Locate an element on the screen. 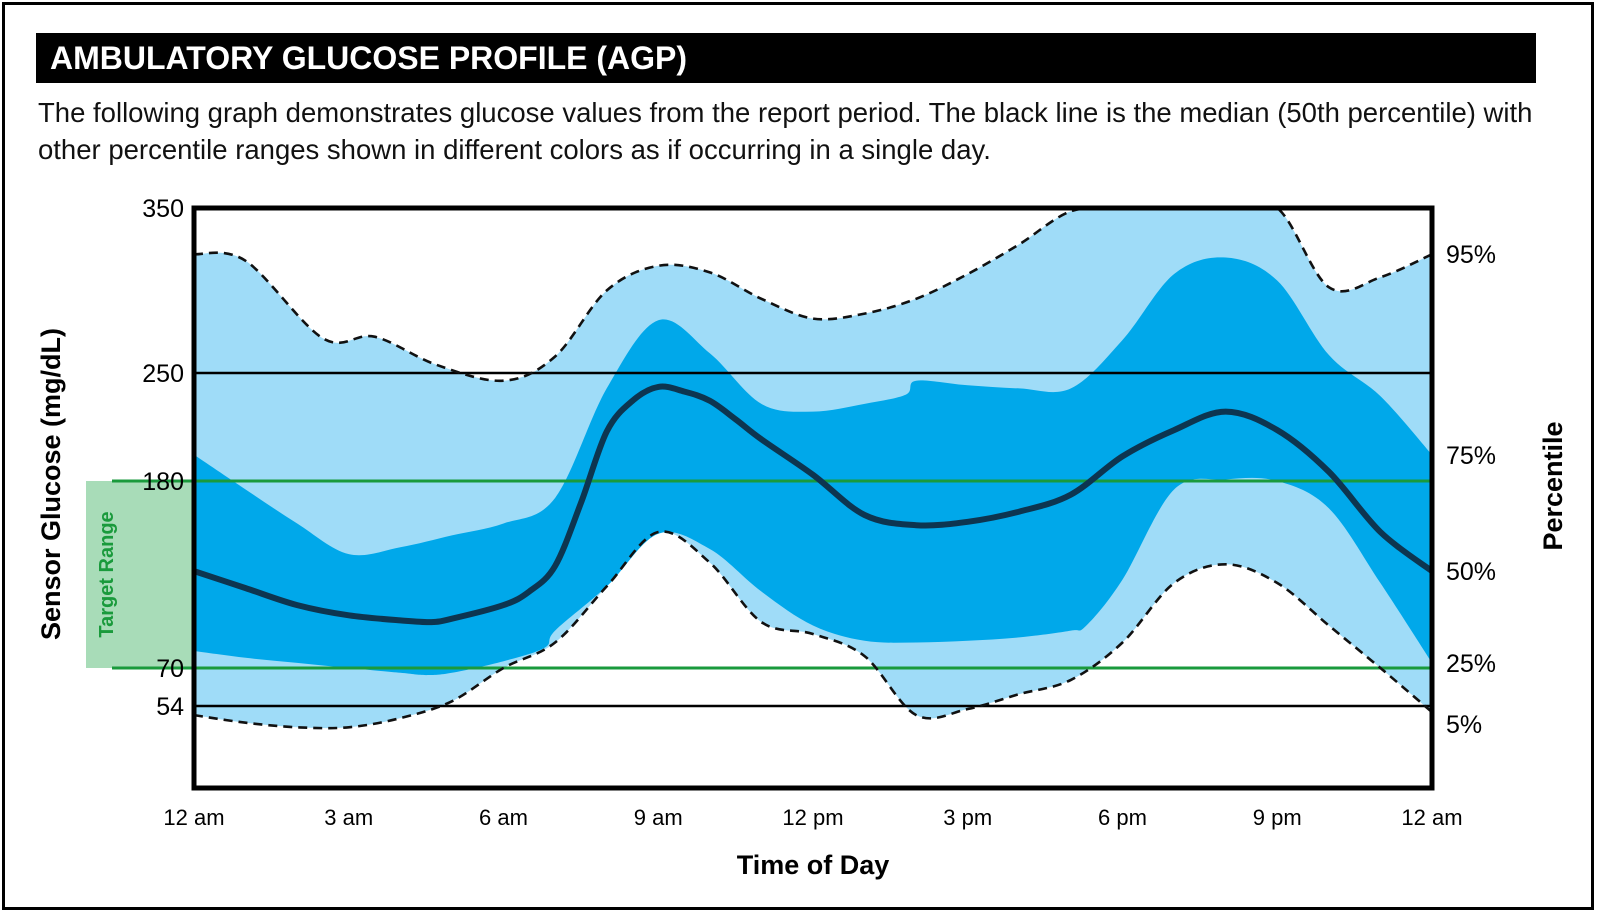 This screenshot has height=916, width=1600. y-axis-title: Sensor Glucose (mg/dL) is located at coordinates (51, 484).